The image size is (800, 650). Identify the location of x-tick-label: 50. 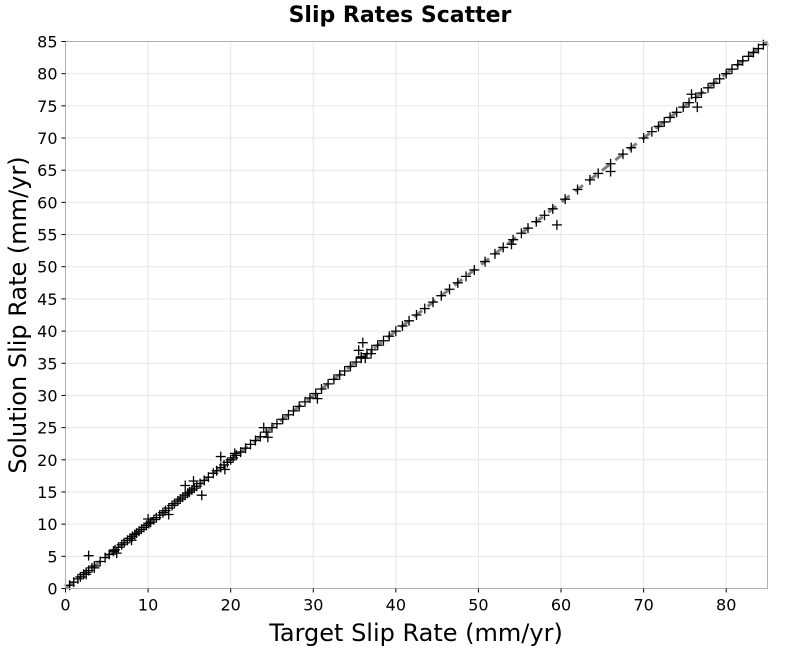
(478, 605).